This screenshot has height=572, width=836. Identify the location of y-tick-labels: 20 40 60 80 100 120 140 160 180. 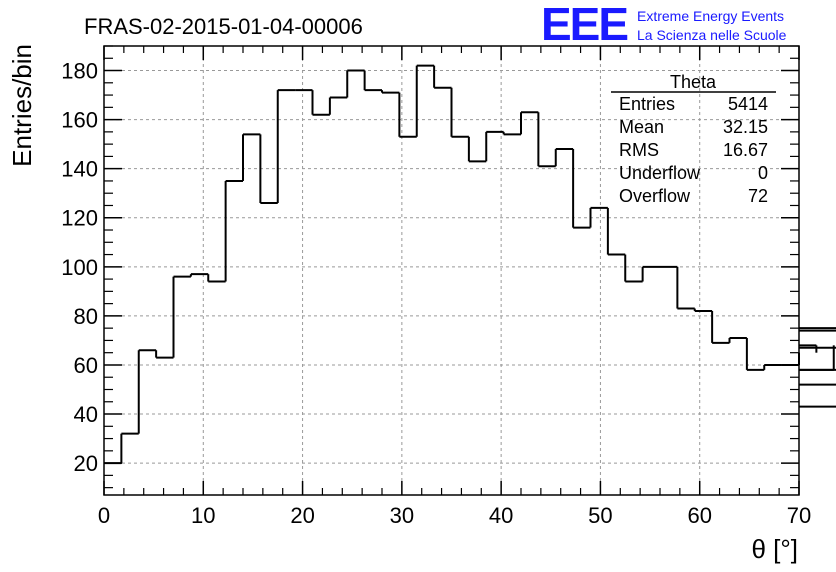
(79, 268).